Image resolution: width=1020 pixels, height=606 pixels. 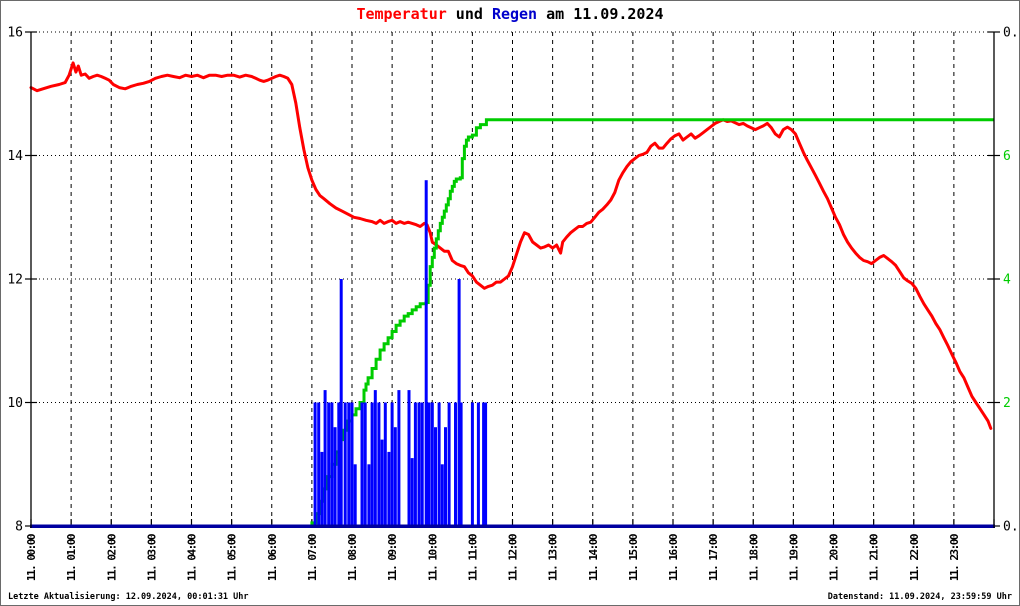 What do you see at coordinates (15, 403) in the screenshot?
I see `svg-text: 10` at bounding box center [15, 403].